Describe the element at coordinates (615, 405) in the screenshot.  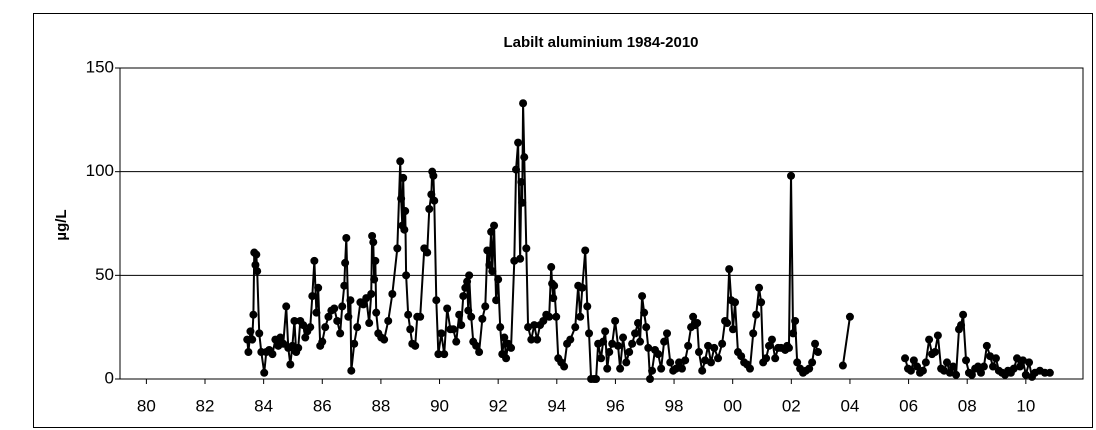
I see `x-tick-label: 96` at that location.